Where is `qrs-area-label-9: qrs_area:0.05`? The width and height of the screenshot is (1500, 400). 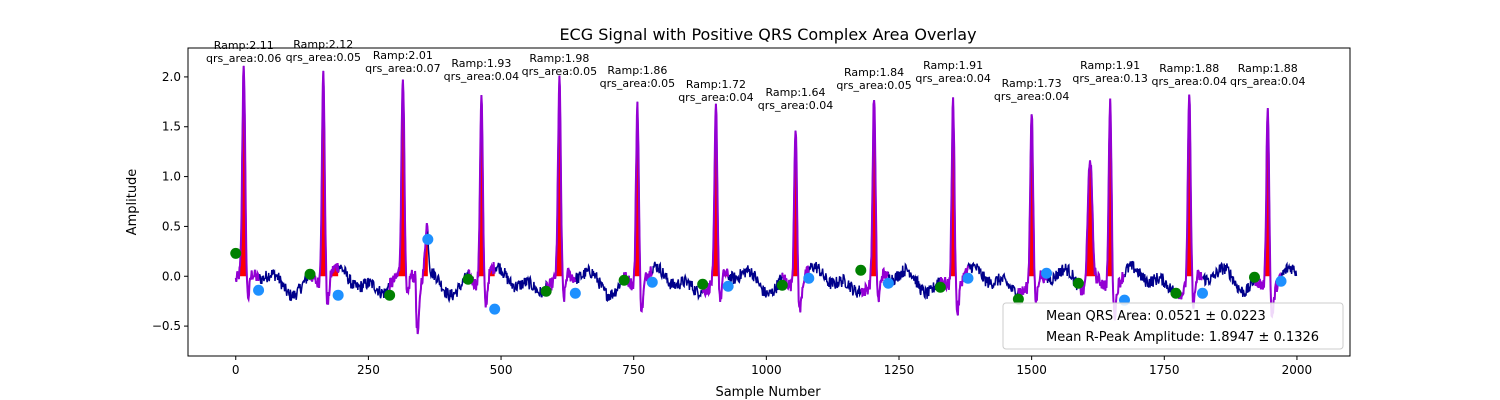
qrs-area-label-9: qrs_area:0.05 is located at coordinates (873, 85).